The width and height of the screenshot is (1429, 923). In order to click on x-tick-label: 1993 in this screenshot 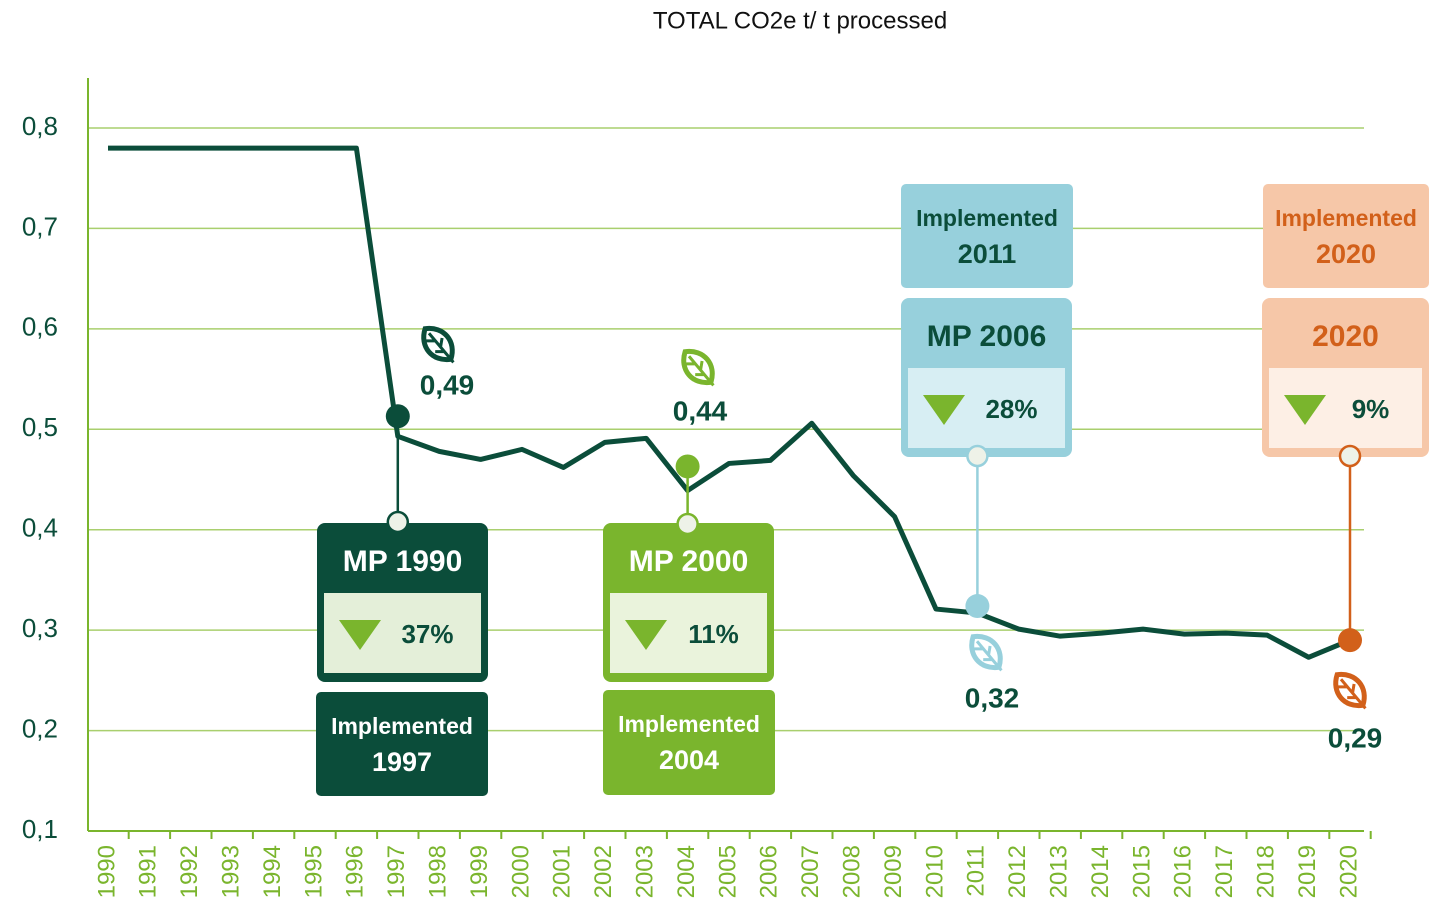, I will do `click(231, 871)`.